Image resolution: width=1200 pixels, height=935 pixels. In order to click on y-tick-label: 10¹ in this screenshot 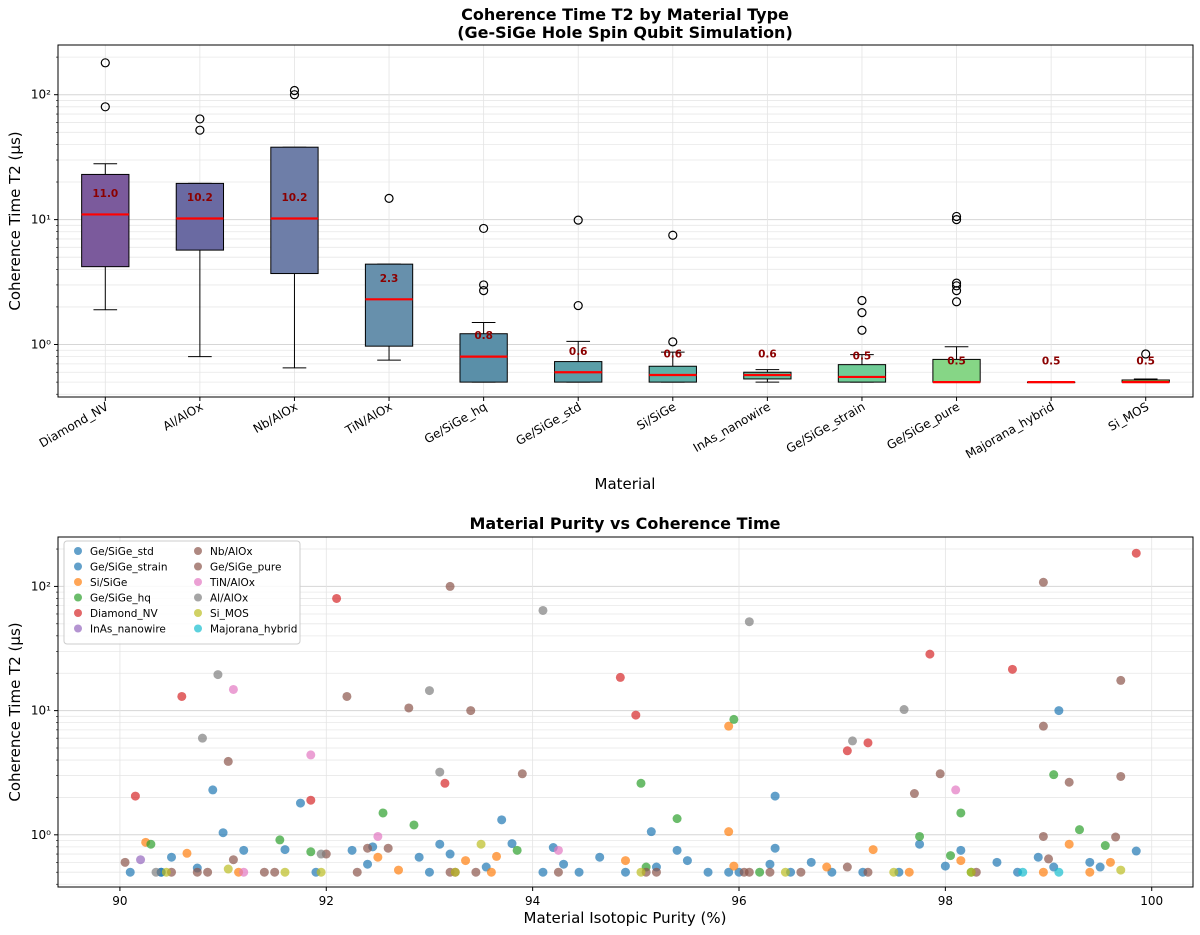, I will do `click(41, 711)`.